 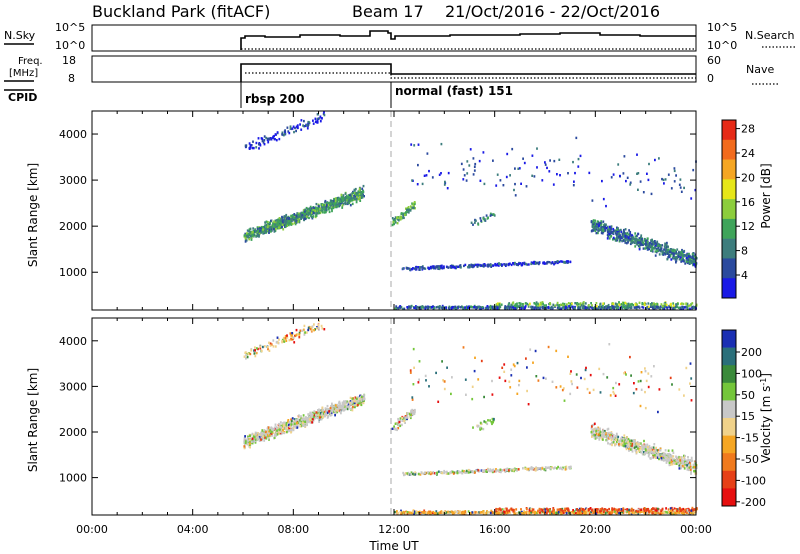 What do you see at coordinates (73, 134) in the screenshot?
I see `power-ytick-label: 4000` at bounding box center [73, 134].